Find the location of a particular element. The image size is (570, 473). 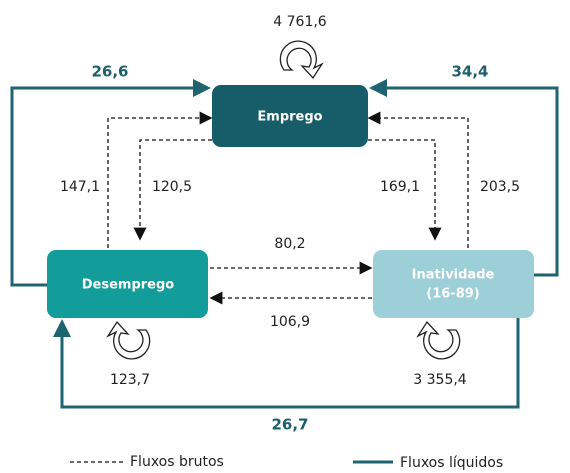

flow-label: 80,2 is located at coordinates (289, 244).